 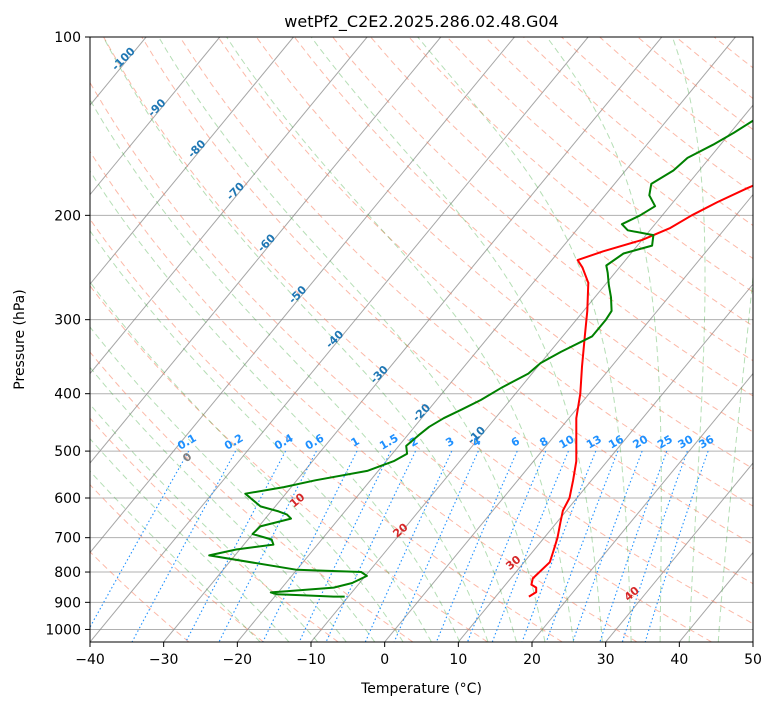 I want to click on y-axis-label: Pressure (hPa), so click(x=20, y=339).